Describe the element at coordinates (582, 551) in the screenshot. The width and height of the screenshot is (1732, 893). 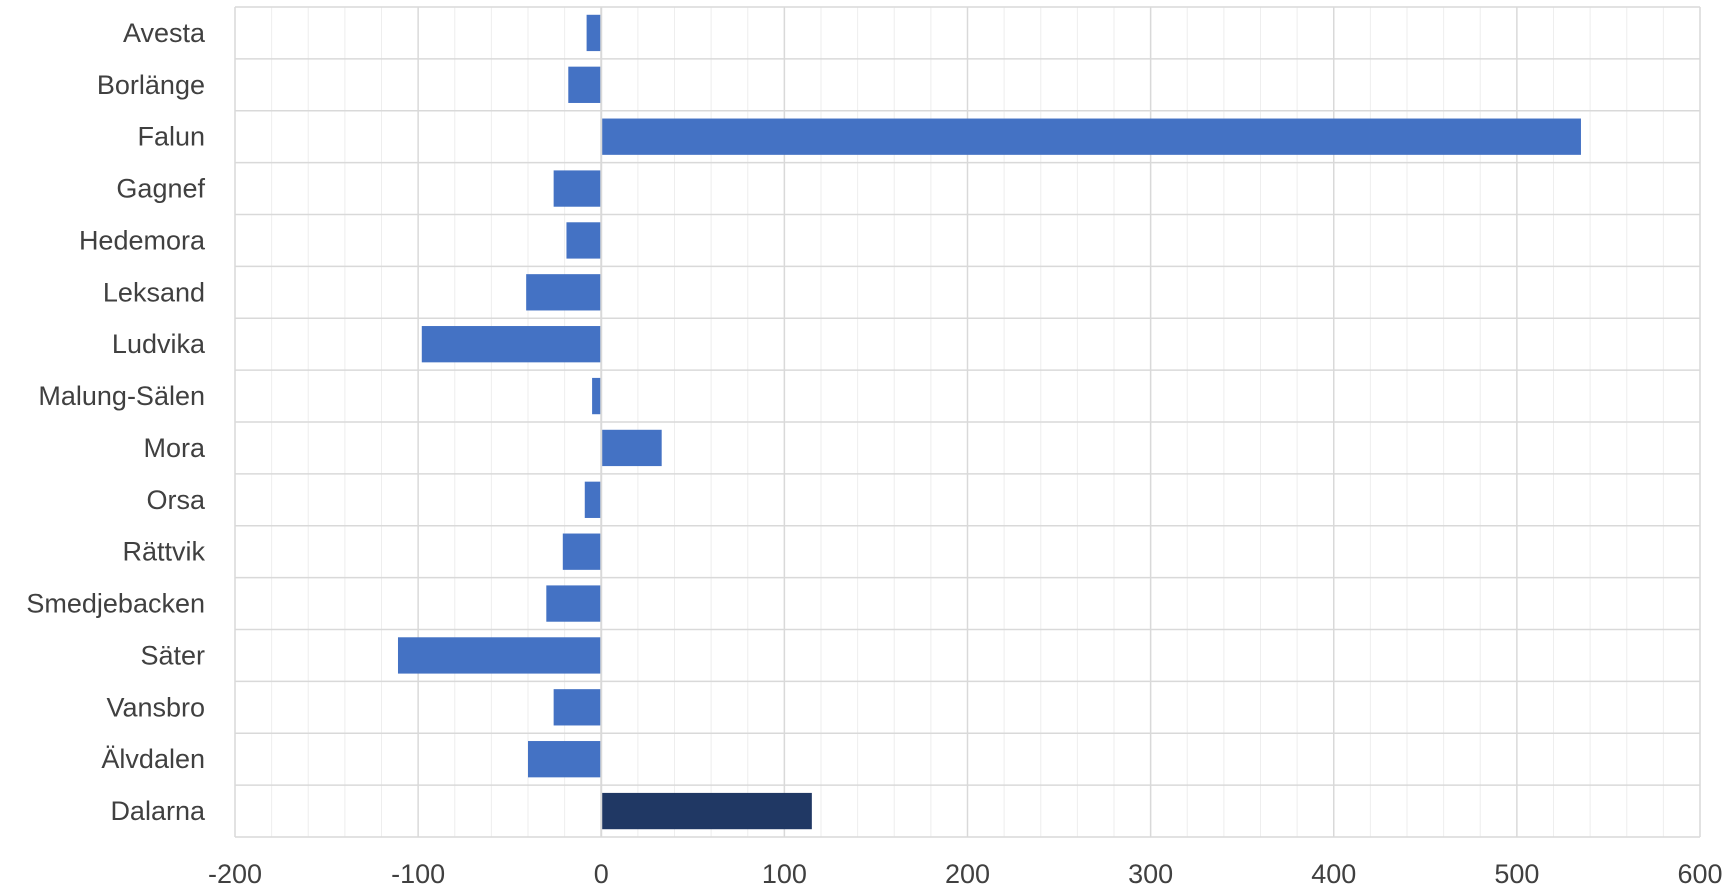
I see `bar-rättvik` at that location.